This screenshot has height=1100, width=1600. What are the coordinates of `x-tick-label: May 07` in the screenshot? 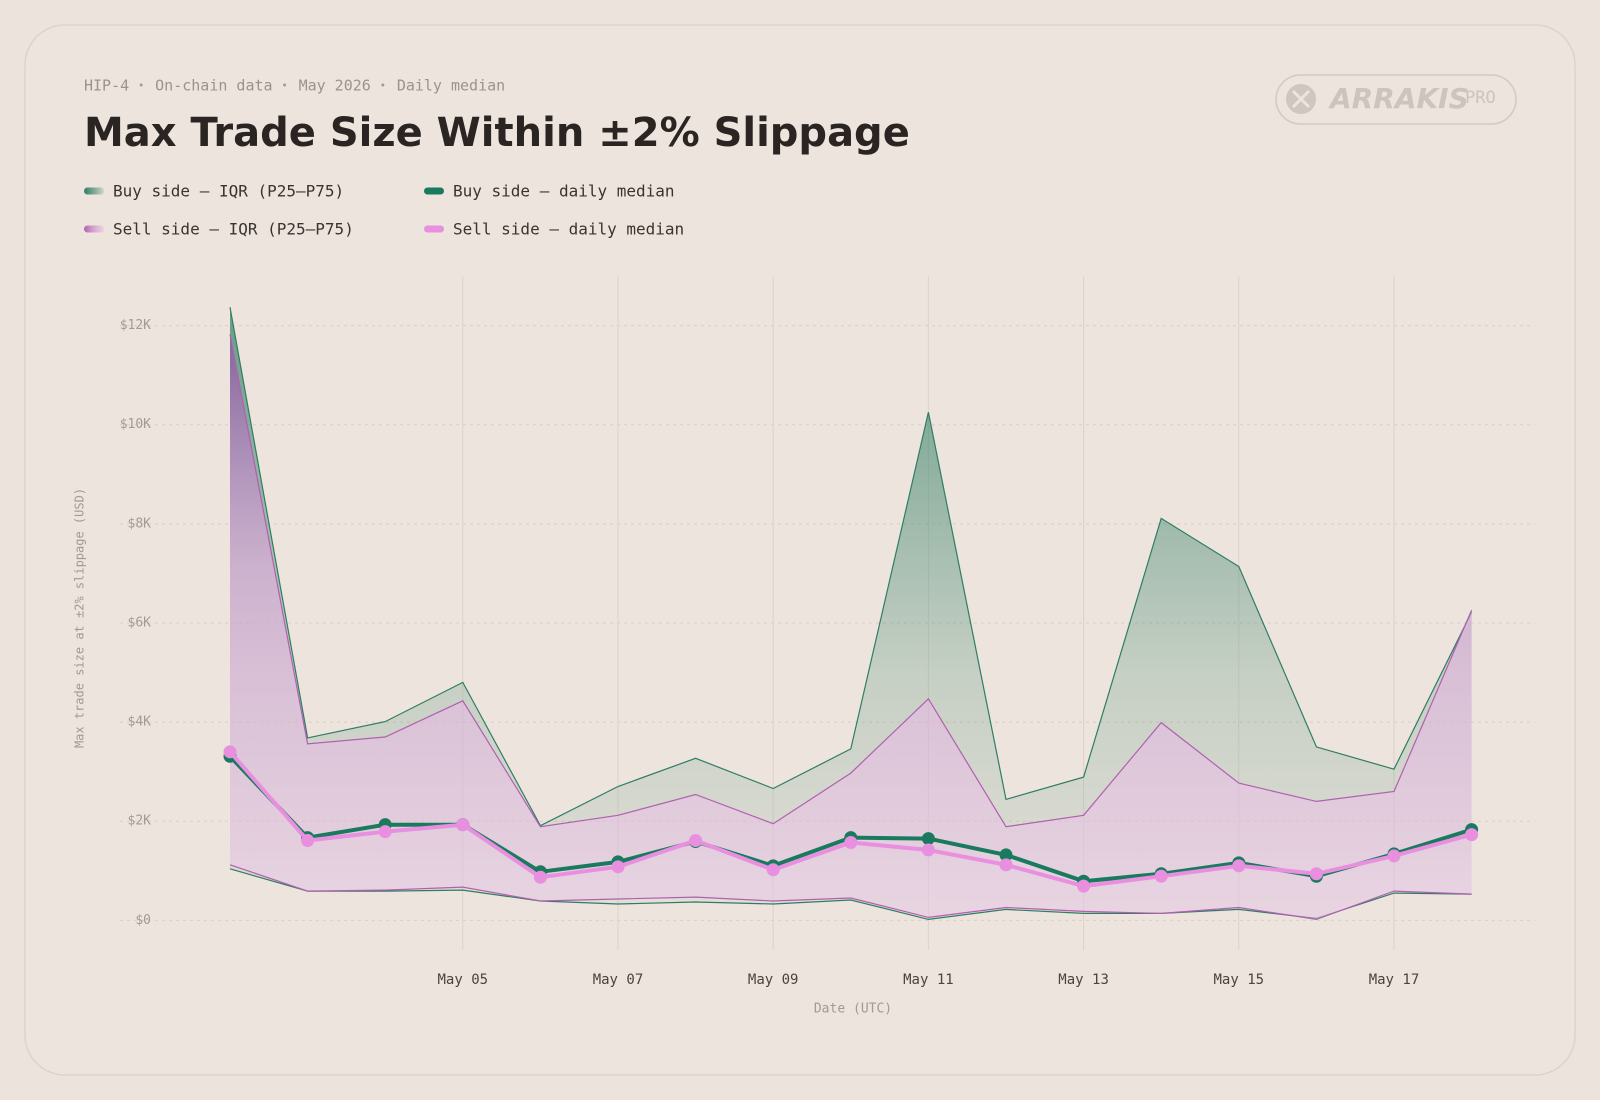 It's located at (618, 980).